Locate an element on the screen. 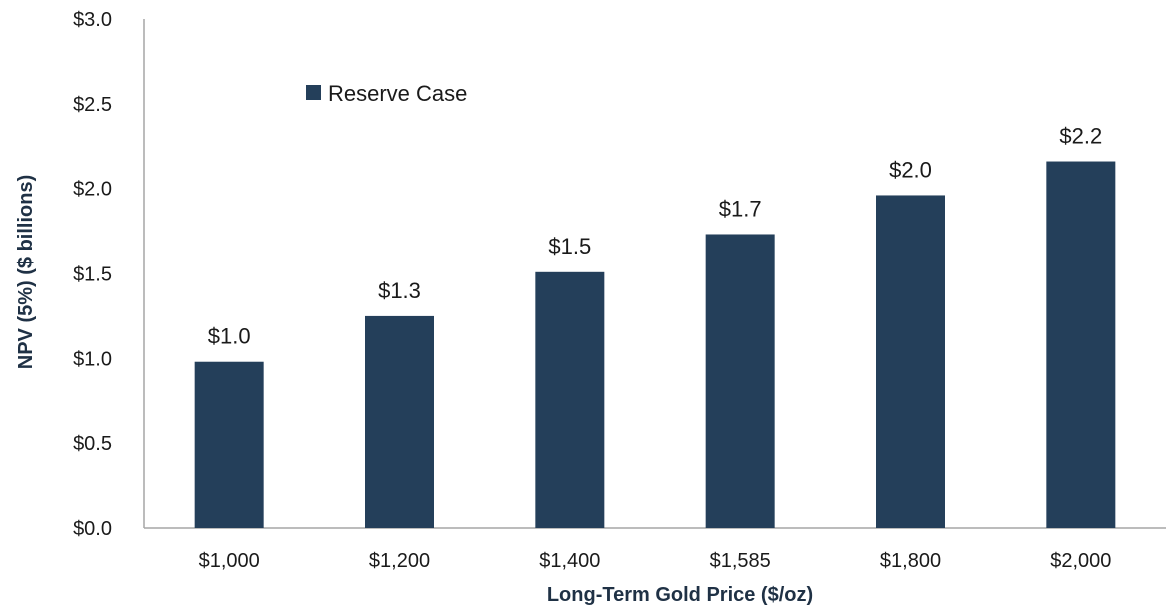 The image size is (1166, 611). x-tick-label: $1,800 is located at coordinates (910, 561).